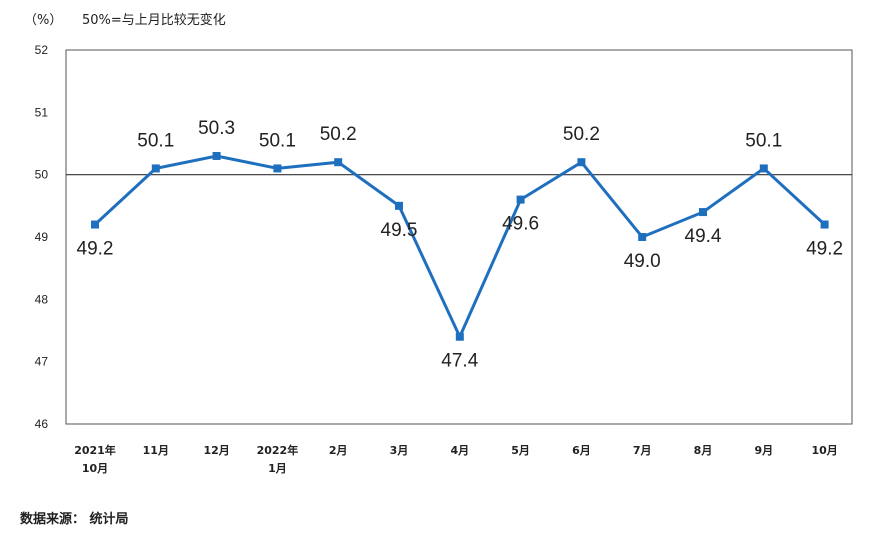 The width and height of the screenshot is (875, 536). I want to click on data-label: 50.3, so click(216, 128).